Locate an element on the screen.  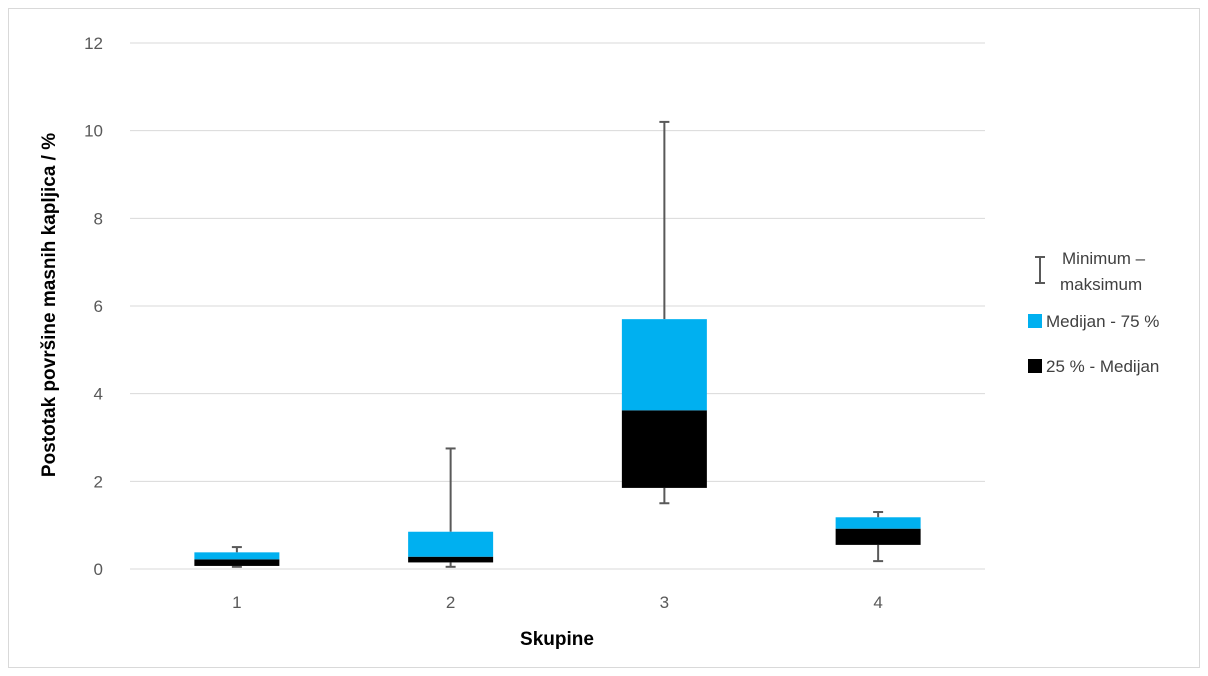
y-axis-ticks: 0 2 4 6 8 10 12 is located at coordinates (93, 306).